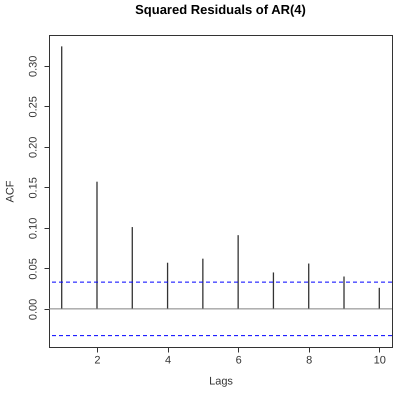 The image size is (400, 406). Describe the element at coordinates (34, 107) in the screenshot. I see `y-tick-label: 0.25` at that location.